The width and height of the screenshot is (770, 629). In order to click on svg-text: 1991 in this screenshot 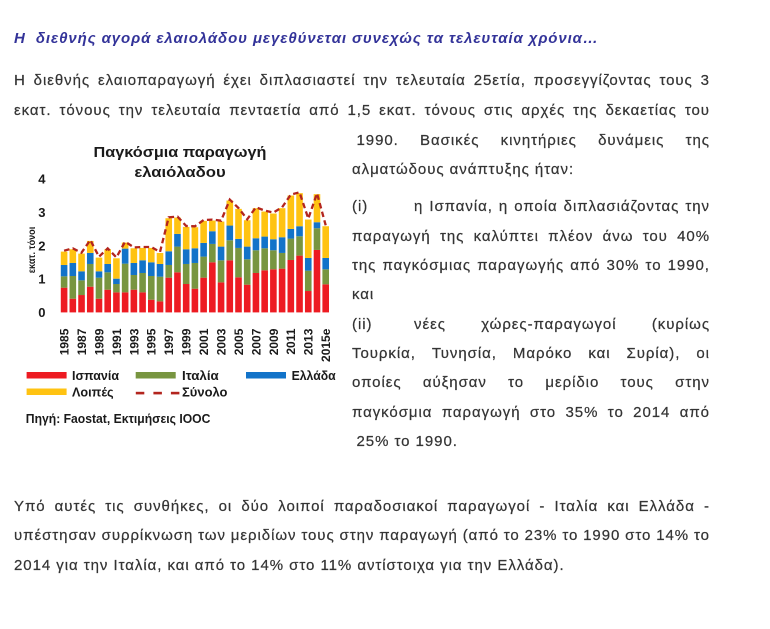, I will do `click(117, 341)`.